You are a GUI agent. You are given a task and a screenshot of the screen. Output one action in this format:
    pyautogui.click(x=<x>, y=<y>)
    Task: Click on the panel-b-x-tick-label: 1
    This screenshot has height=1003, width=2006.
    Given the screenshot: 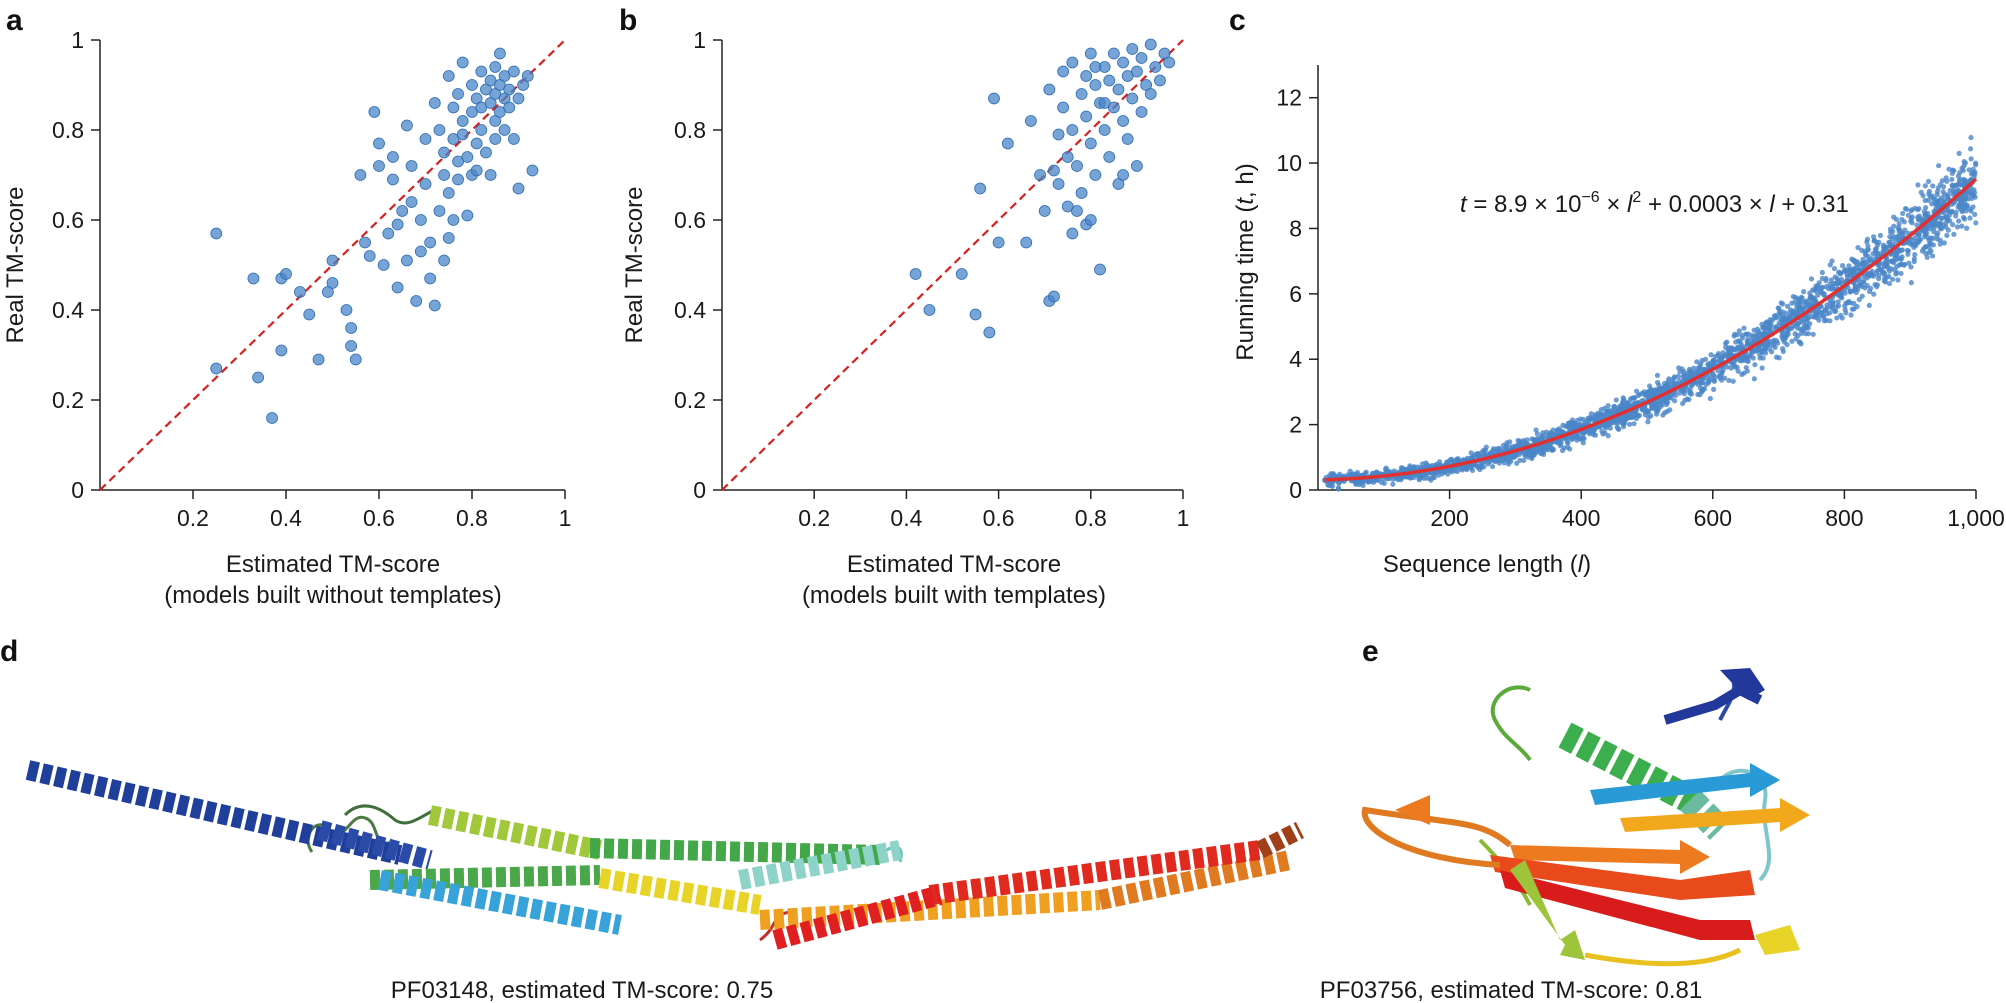 What is the action you would take?
    pyautogui.click(x=1183, y=518)
    